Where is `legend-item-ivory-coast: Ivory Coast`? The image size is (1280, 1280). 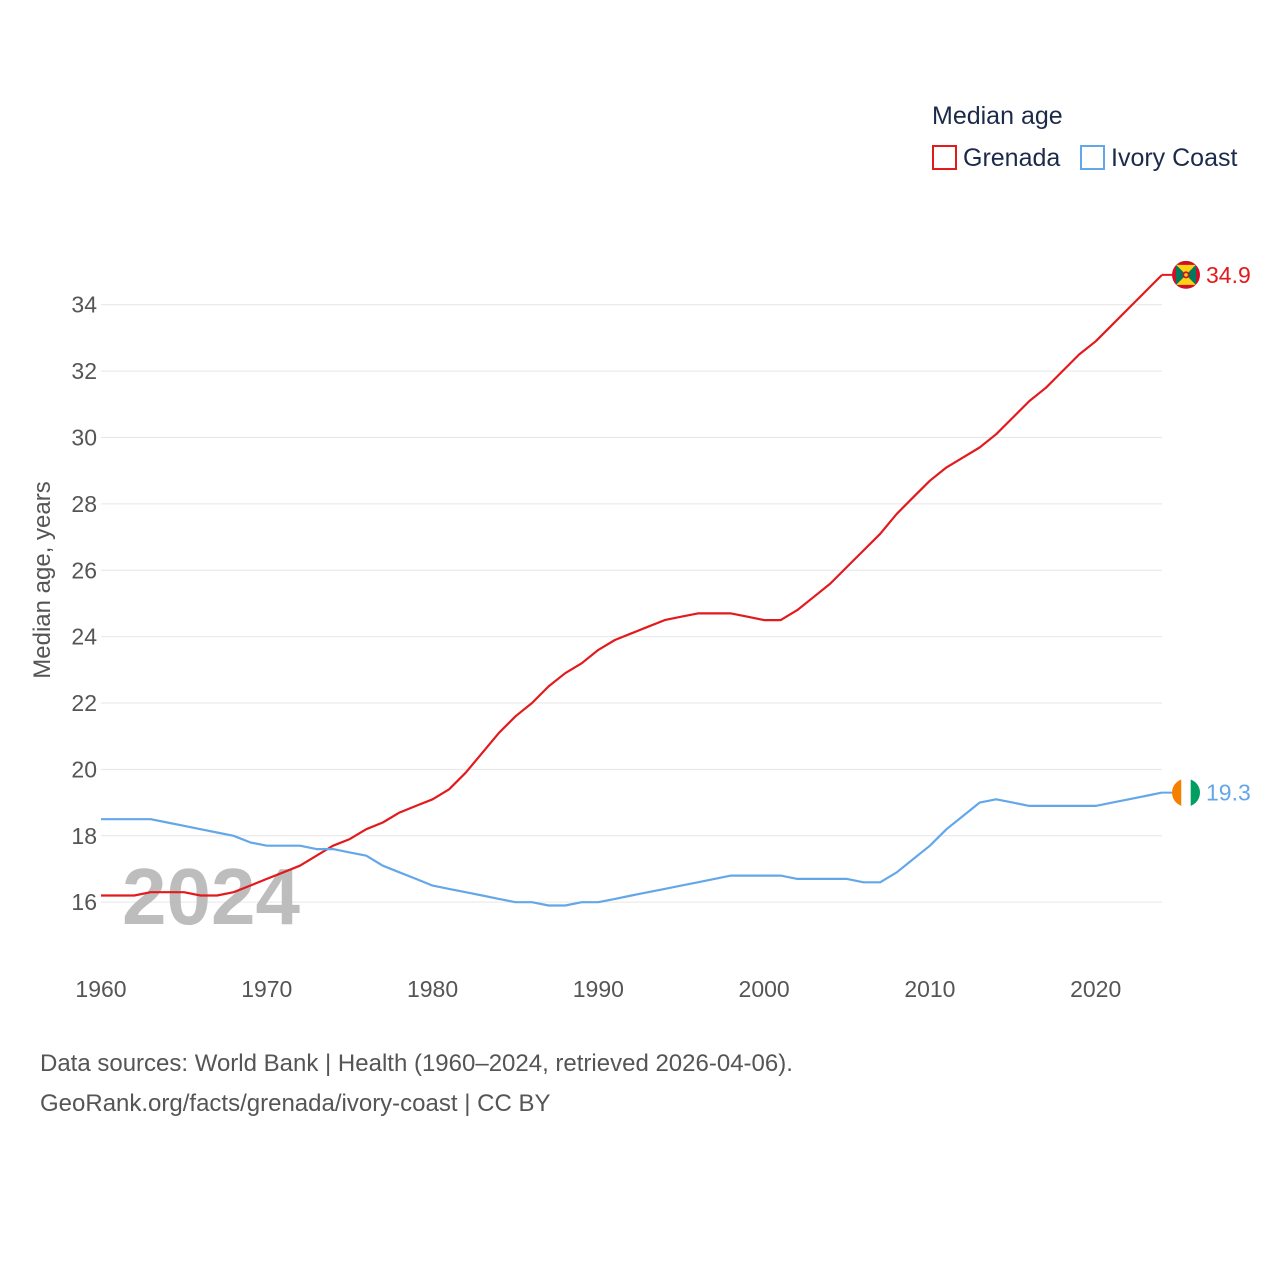
legend-item-ivory-coast: Ivory Coast is located at coordinates (1158, 158).